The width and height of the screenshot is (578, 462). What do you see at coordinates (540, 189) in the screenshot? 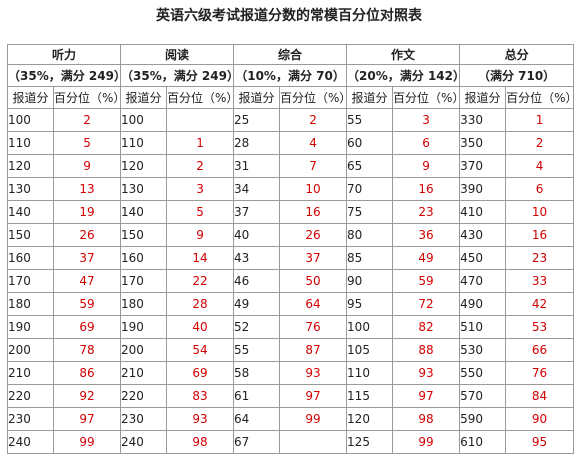
I see `percentile-cell: 6` at bounding box center [540, 189].